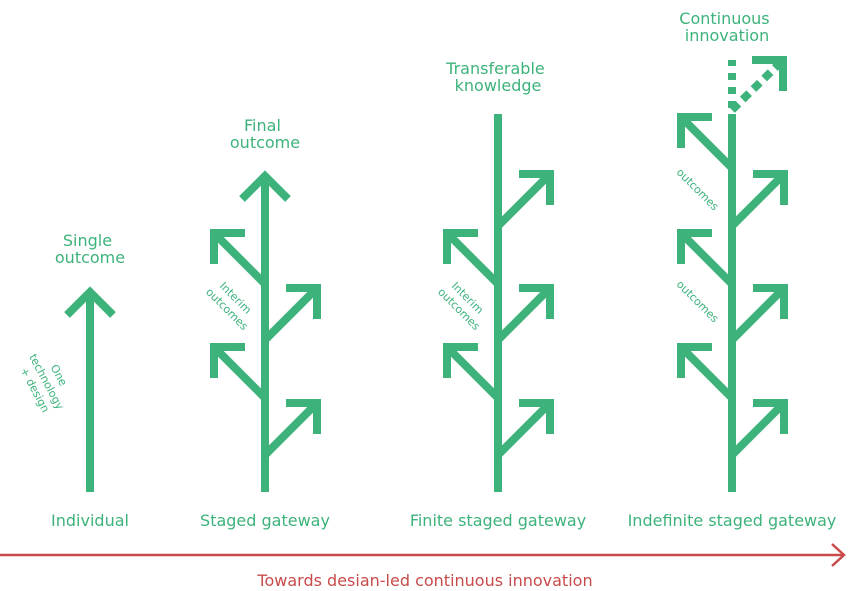 The width and height of the screenshot is (850, 591). I want to click on final-outcome-arrowhead, so click(265, 186).